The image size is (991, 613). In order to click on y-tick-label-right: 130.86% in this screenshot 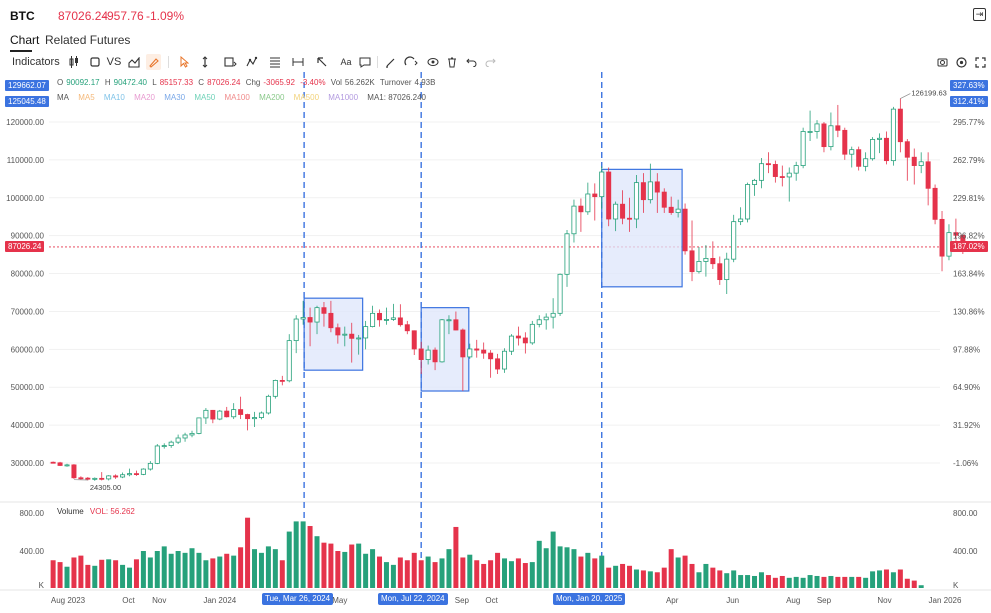, I will do `click(969, 311)`.